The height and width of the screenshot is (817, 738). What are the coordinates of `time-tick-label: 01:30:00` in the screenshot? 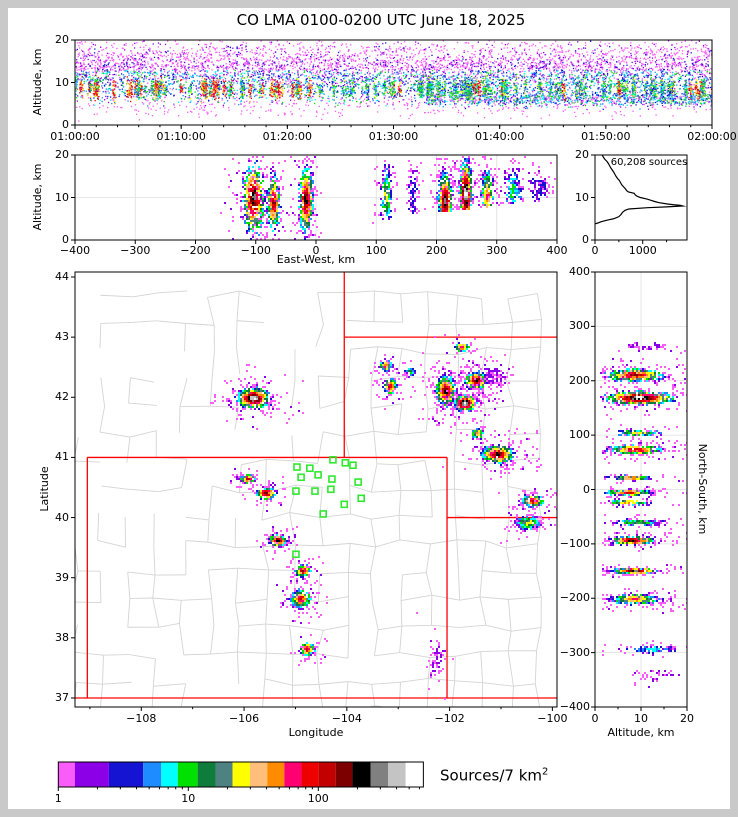 It's located at (393, 136).